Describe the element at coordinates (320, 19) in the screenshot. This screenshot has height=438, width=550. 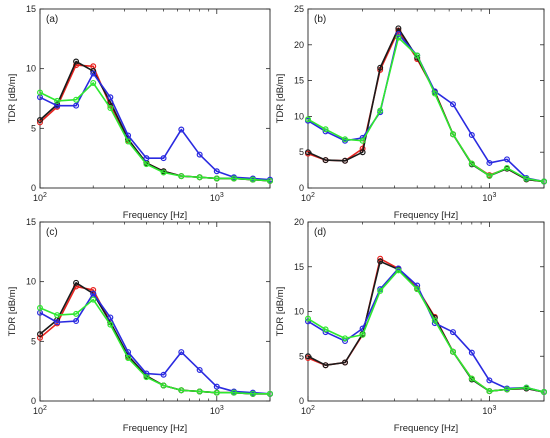
I see `panel-label: (b)` at that location.